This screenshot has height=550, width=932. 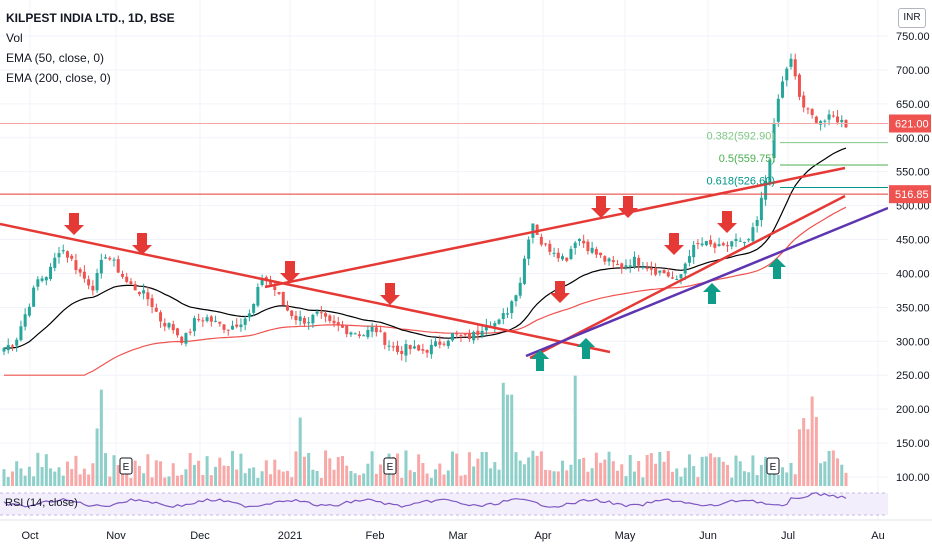 I want to click on earnings-label: E, so click(x=773, y=467).